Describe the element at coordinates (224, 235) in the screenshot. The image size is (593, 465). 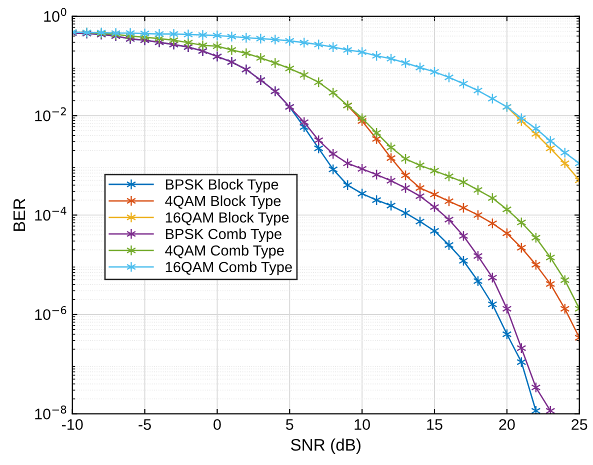
I see `legend-label: BPSK Comb Type` at that location.